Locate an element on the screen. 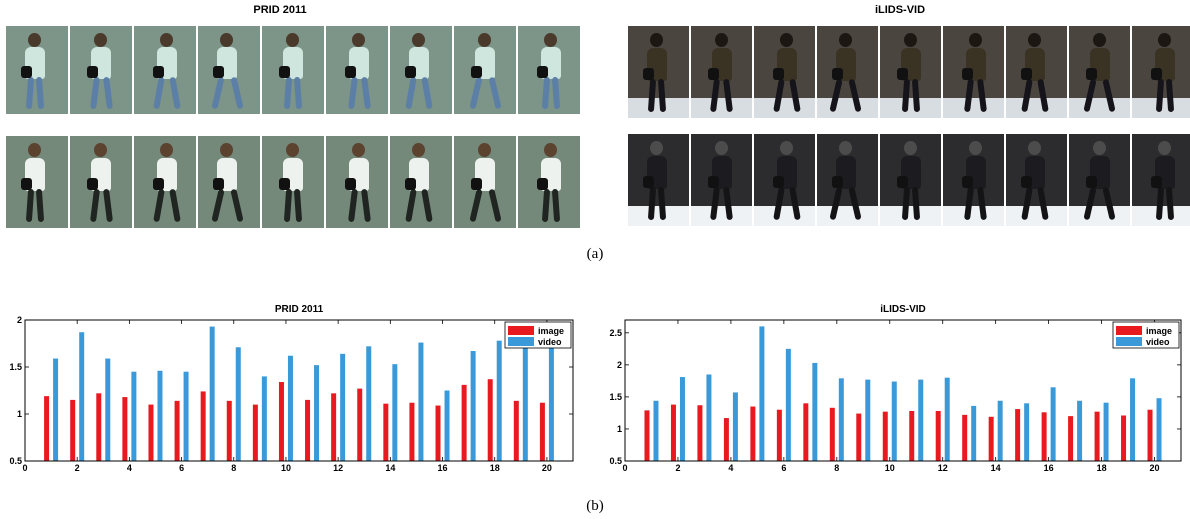  x-tick-label: 18 is located at coordinates (1102, 468).